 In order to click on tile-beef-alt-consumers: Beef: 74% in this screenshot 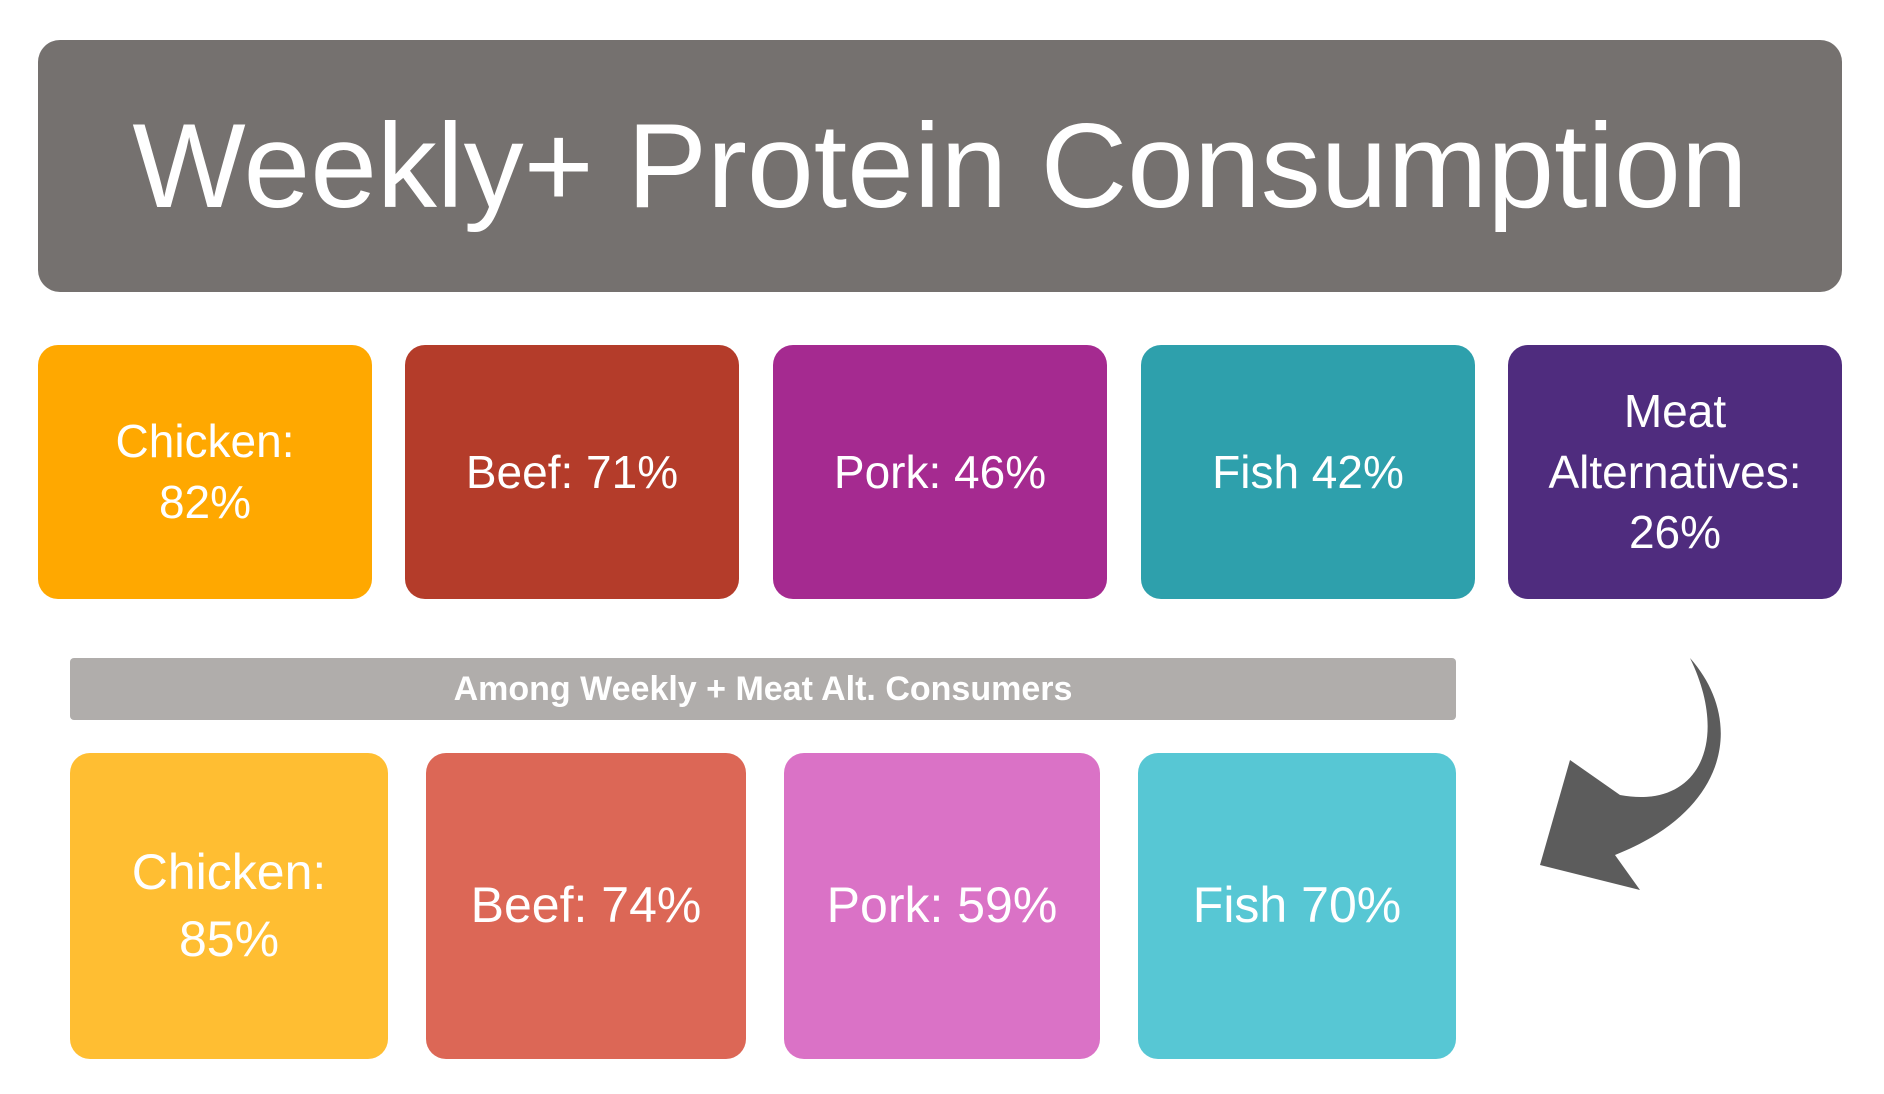, I will do `click(586, 906)`.